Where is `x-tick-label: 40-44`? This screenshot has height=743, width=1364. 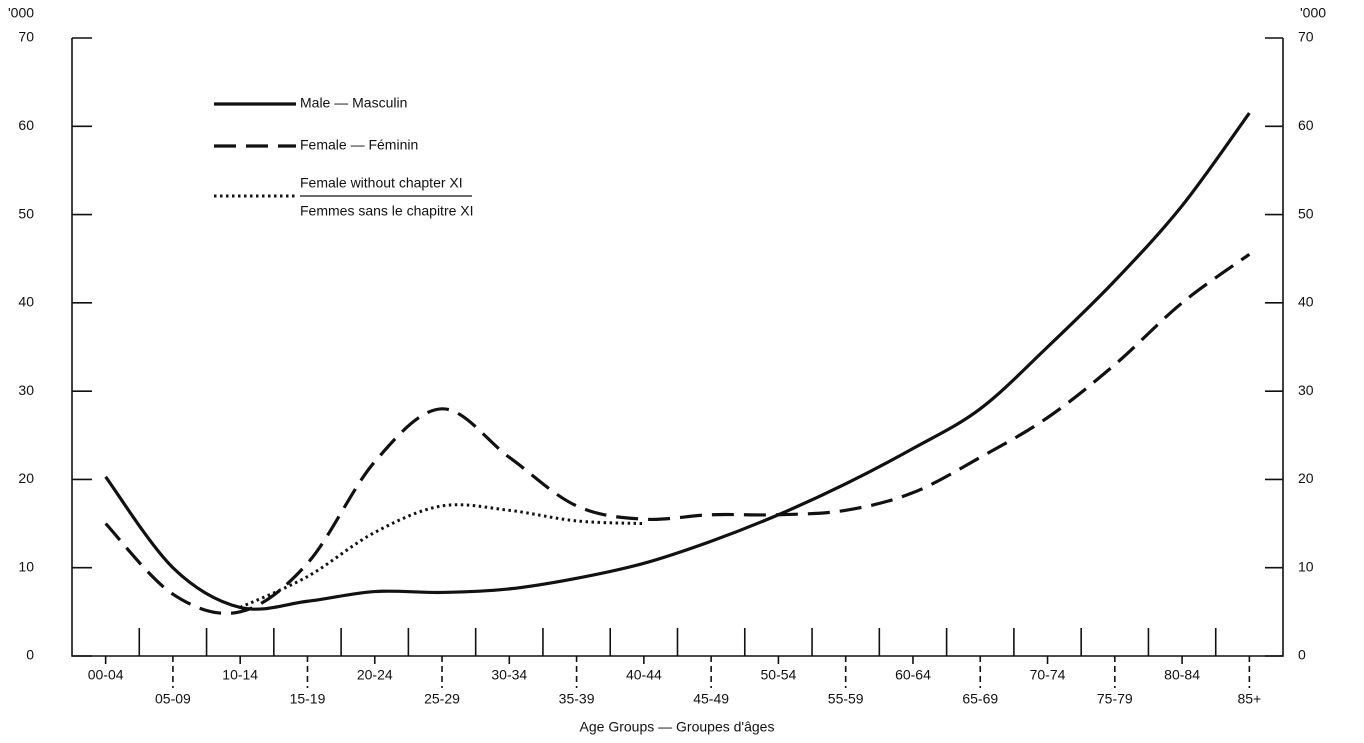 x-tick-label: 40-44 is located at coordinates (644, 675).